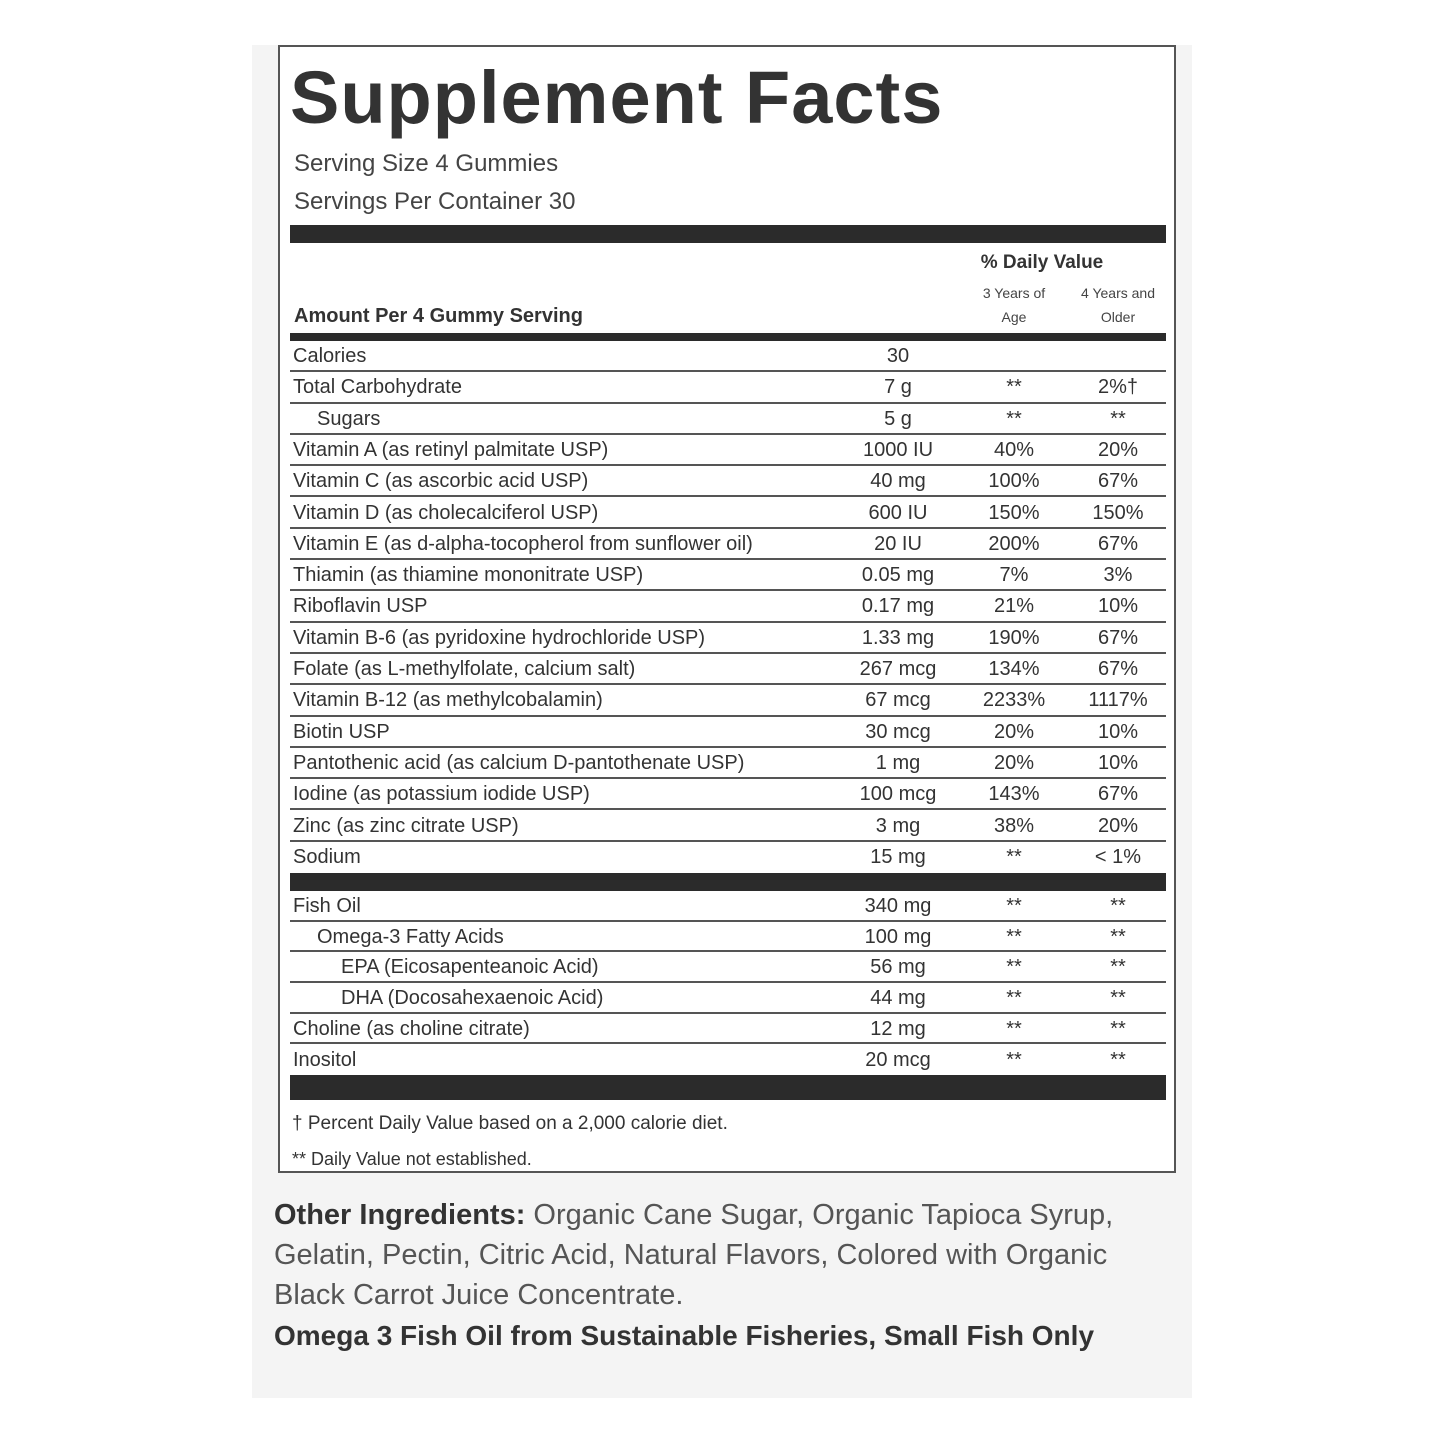  What do you see at coordinates (898, 700) in the screenshot?
I see `amount: 67 mcg` at bounding box center [898, 700].